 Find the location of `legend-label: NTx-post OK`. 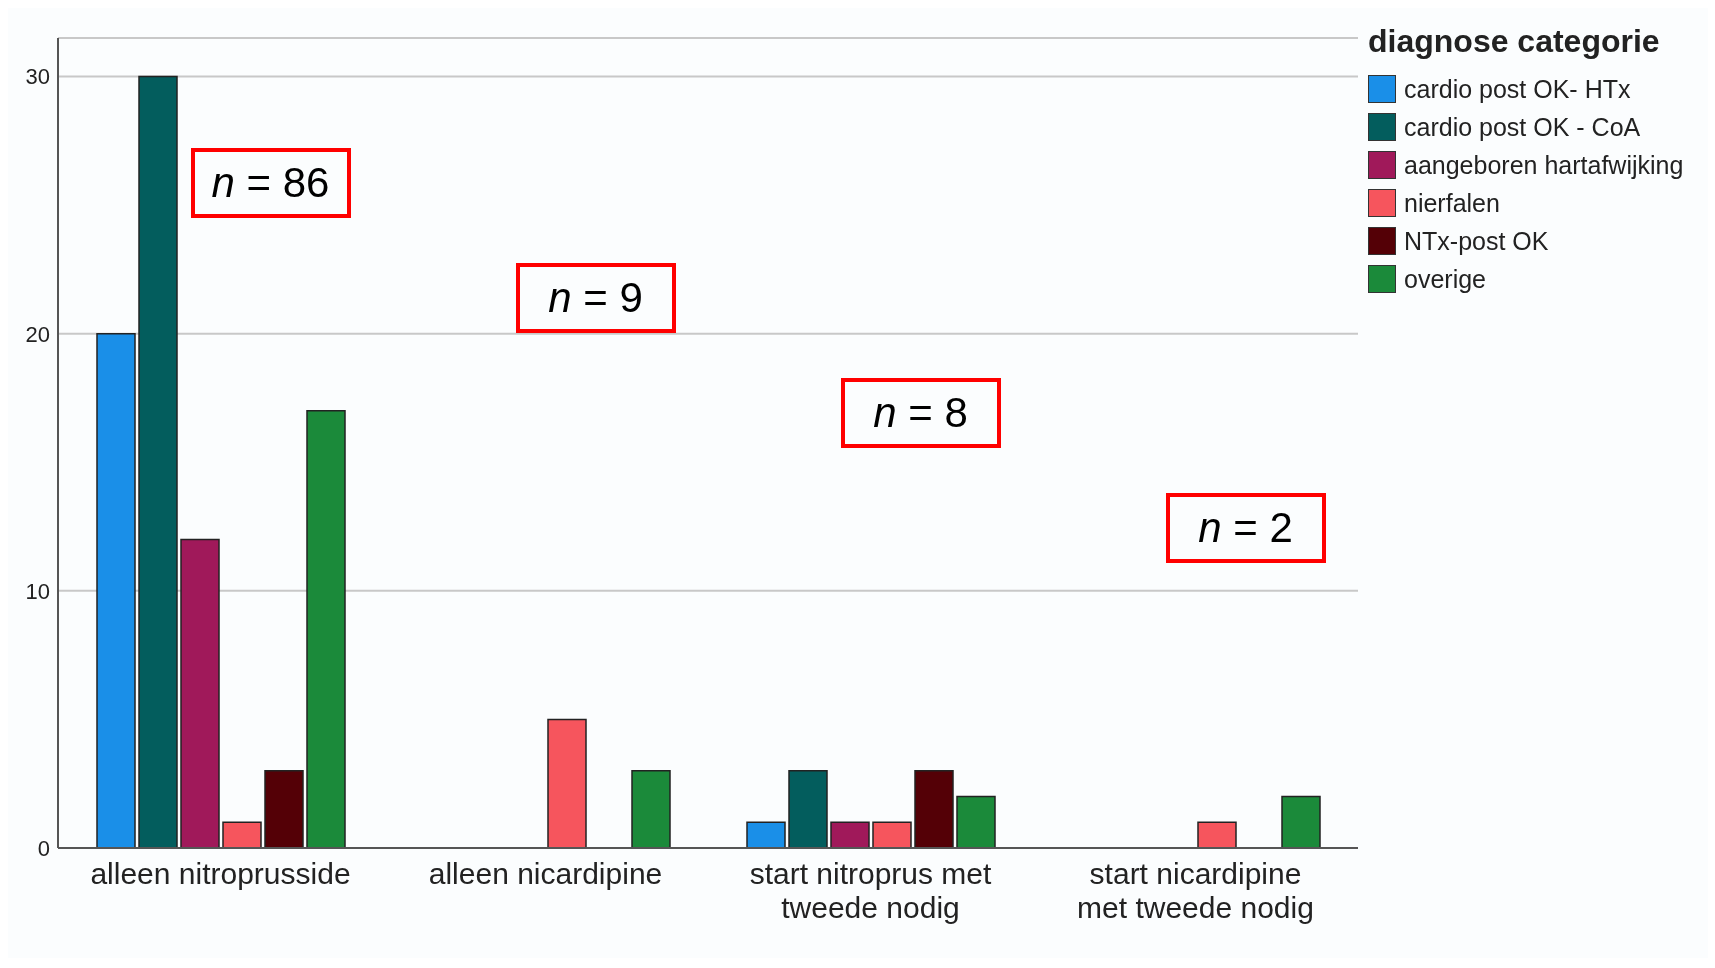

legend-label: NTx-post OK is located at coordinates (1476, 241).